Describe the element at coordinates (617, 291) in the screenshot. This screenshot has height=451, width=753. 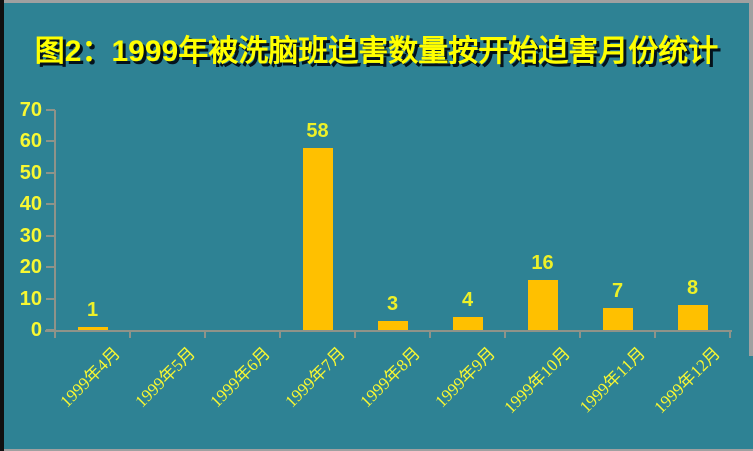
I see `bar-value-label: 7` at that location.